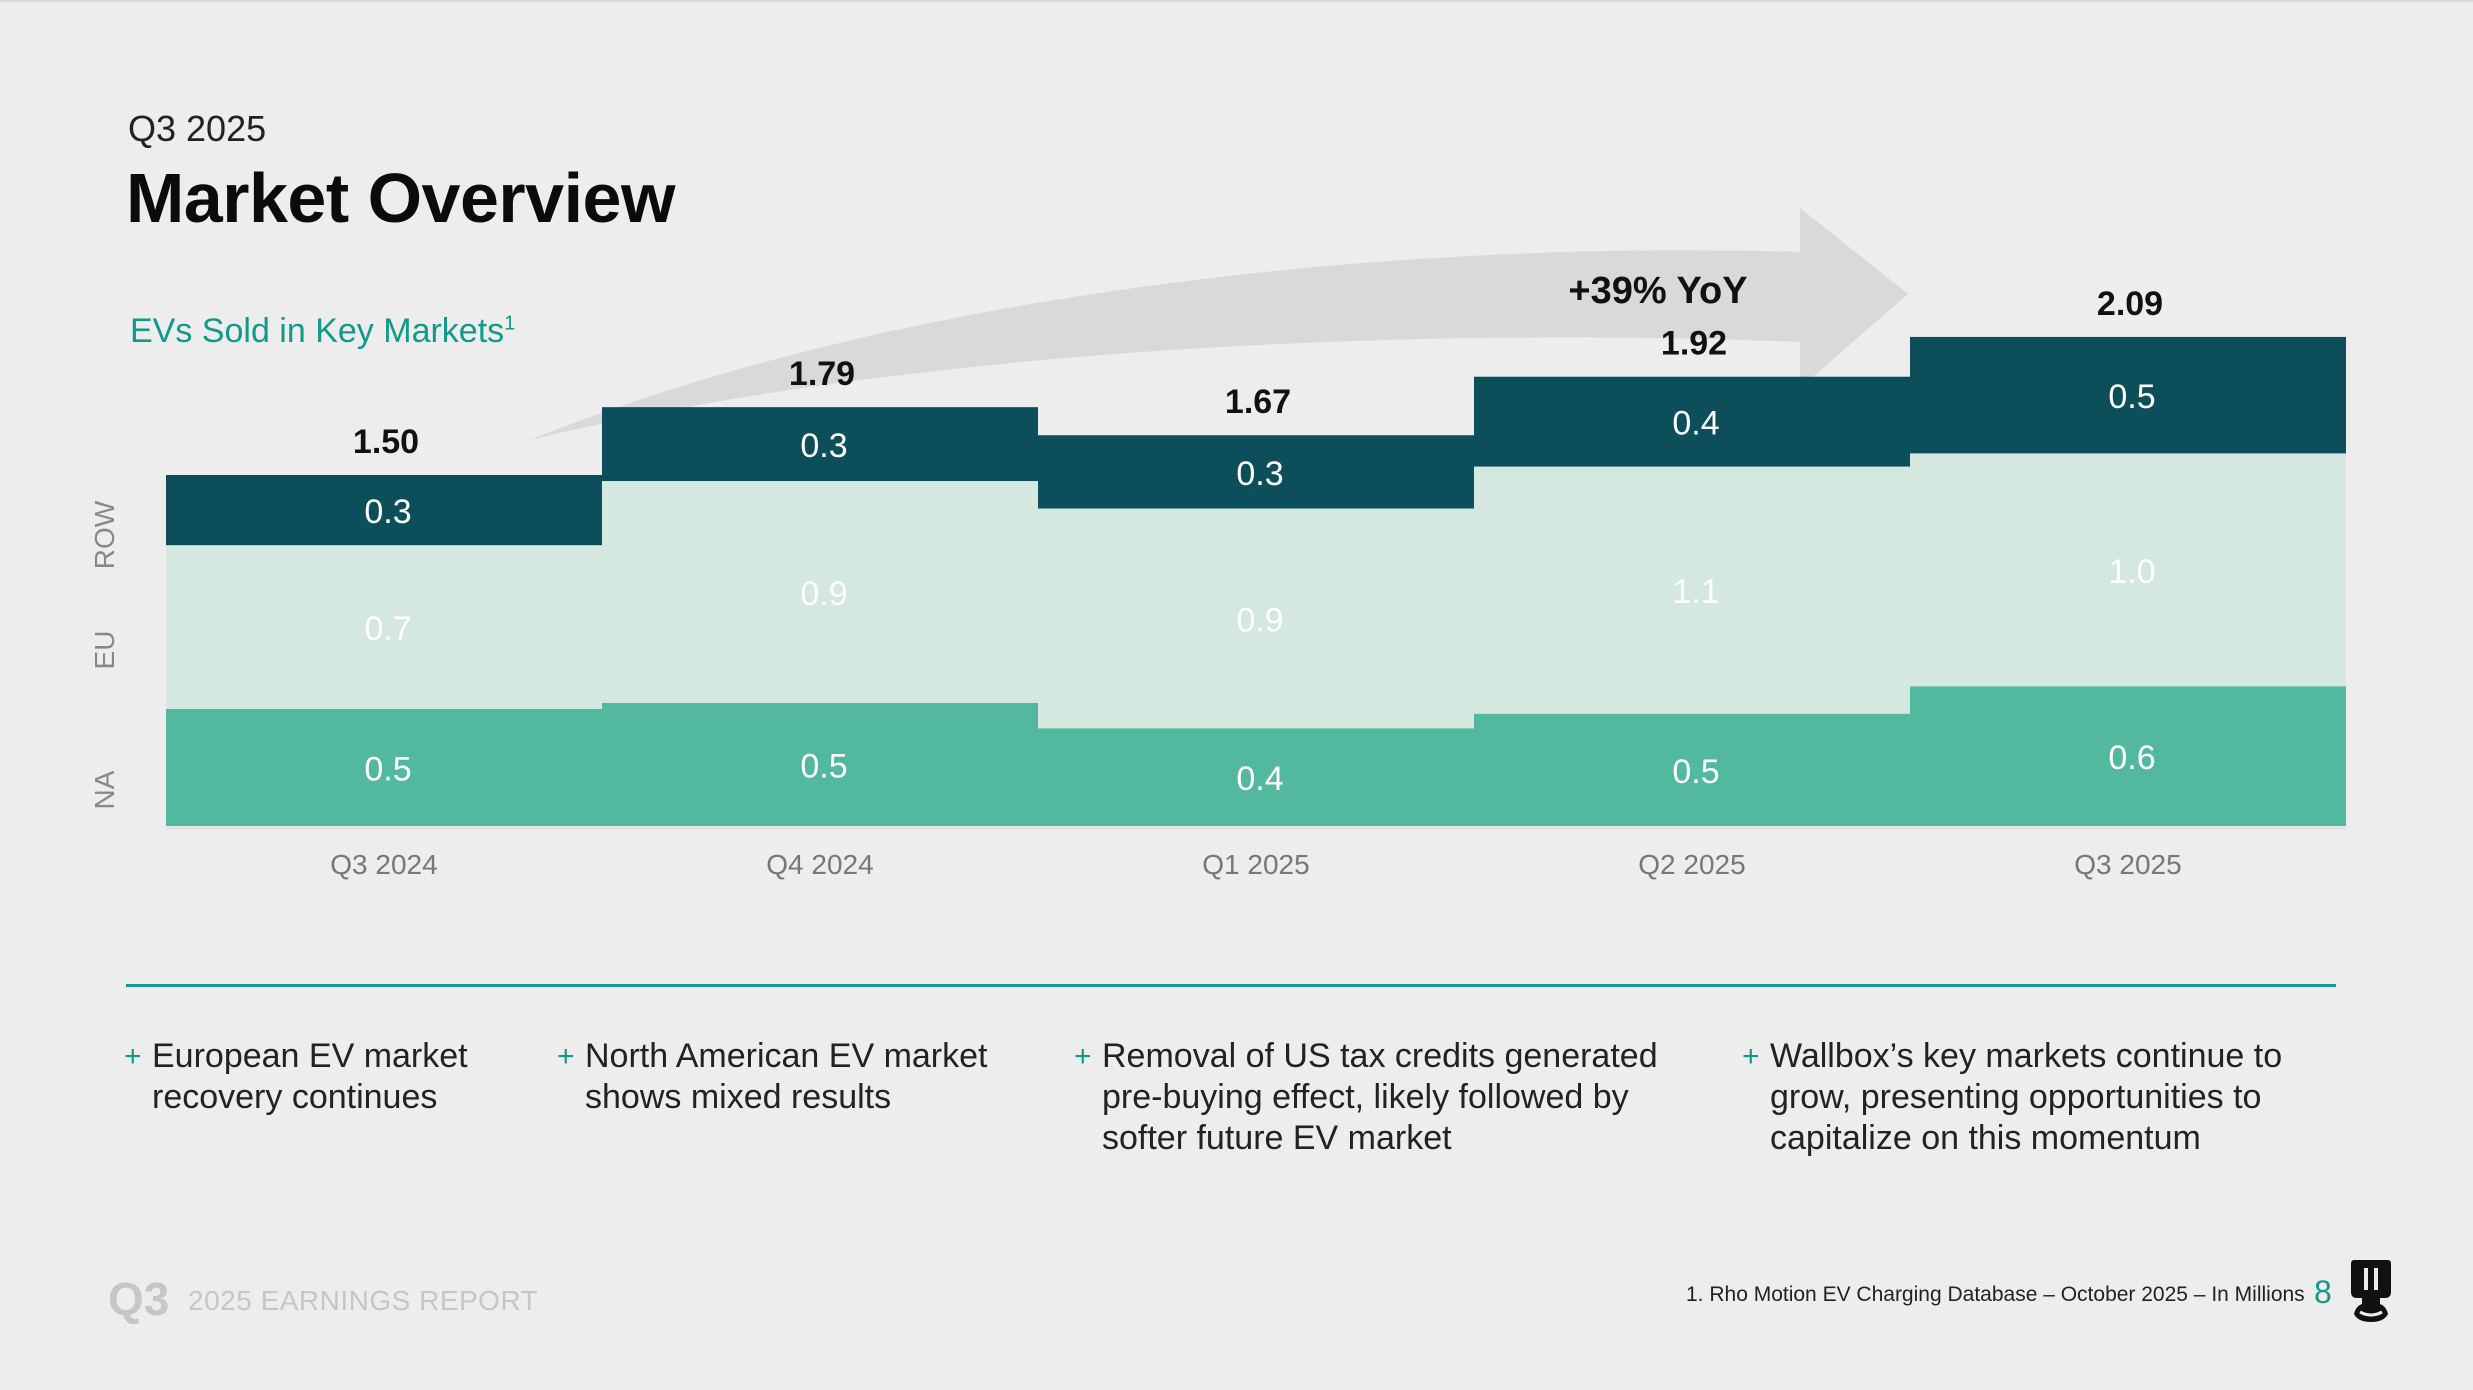 The height and width of the screenshot is (1390, 2473). What do you see at coordinates (383, 864) in the screenshot?
I see `x-tick-label: Q3 2024` at bounding box center [383, 864].